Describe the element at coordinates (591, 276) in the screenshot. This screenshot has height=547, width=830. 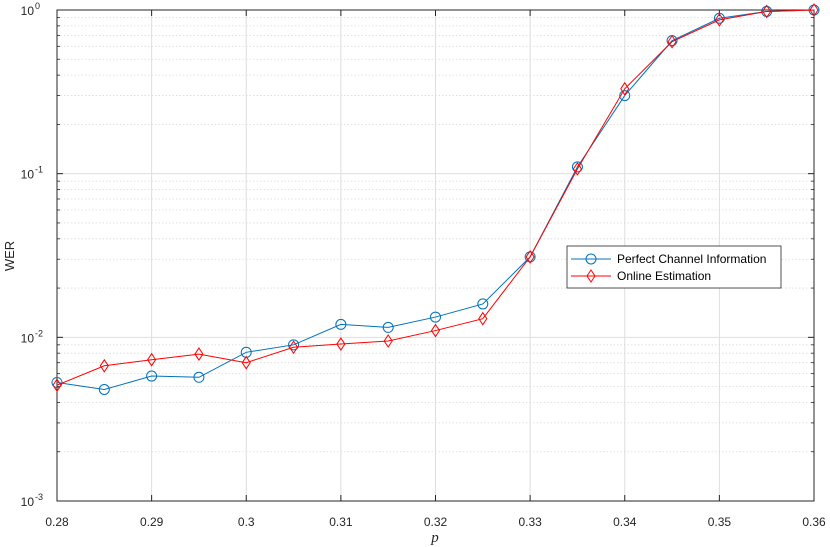
I see `legend-marker-diamond-icon` at that location.